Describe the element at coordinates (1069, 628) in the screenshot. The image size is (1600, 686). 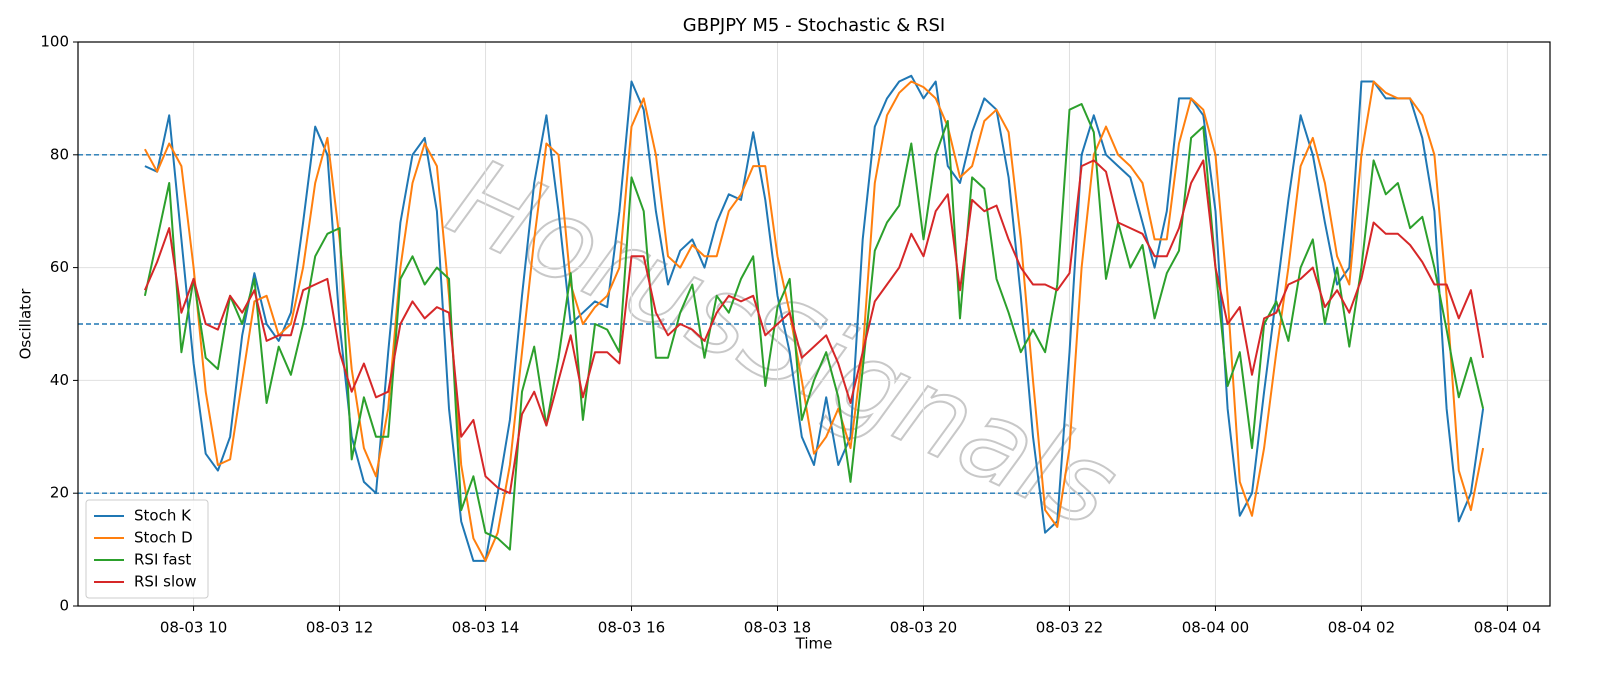
I see `x-tick-label: 08-03 22` at that location.